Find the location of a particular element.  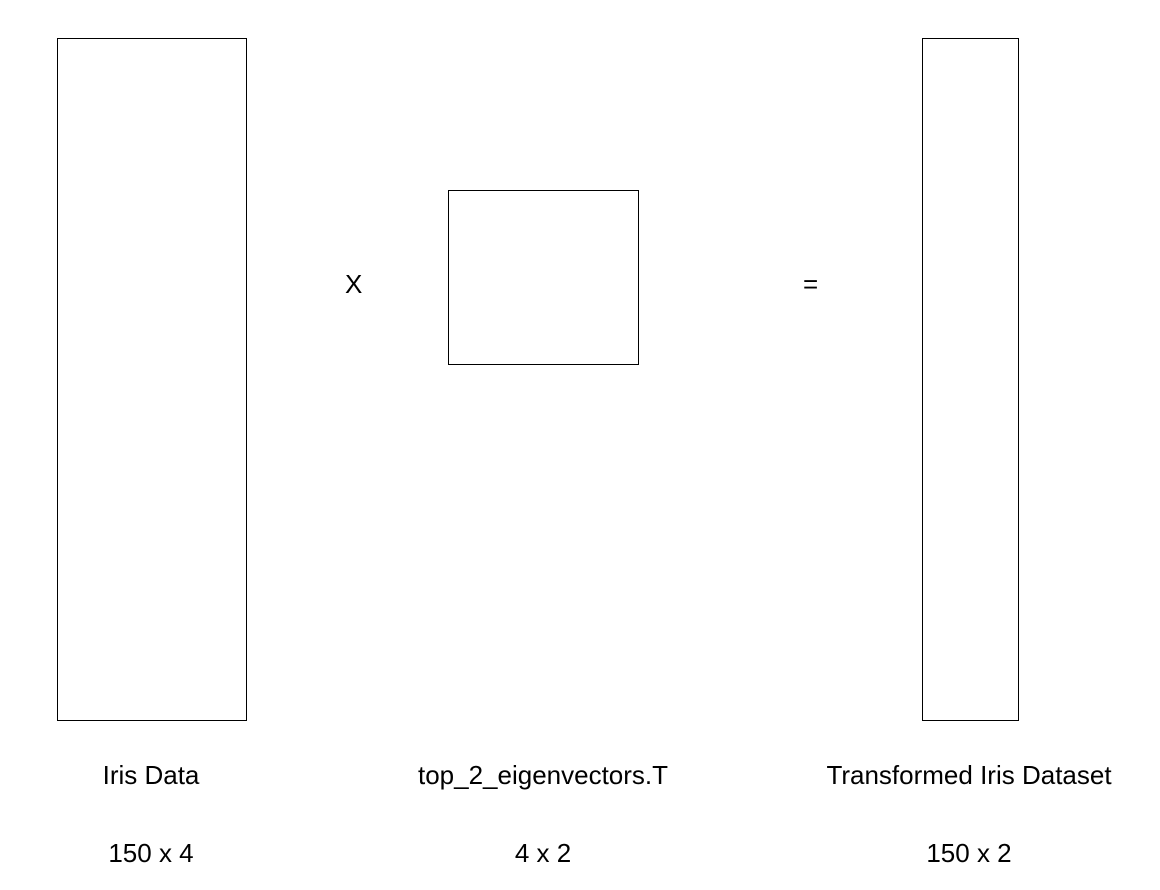

equals-operator: = is located at coordinates (811, 284).